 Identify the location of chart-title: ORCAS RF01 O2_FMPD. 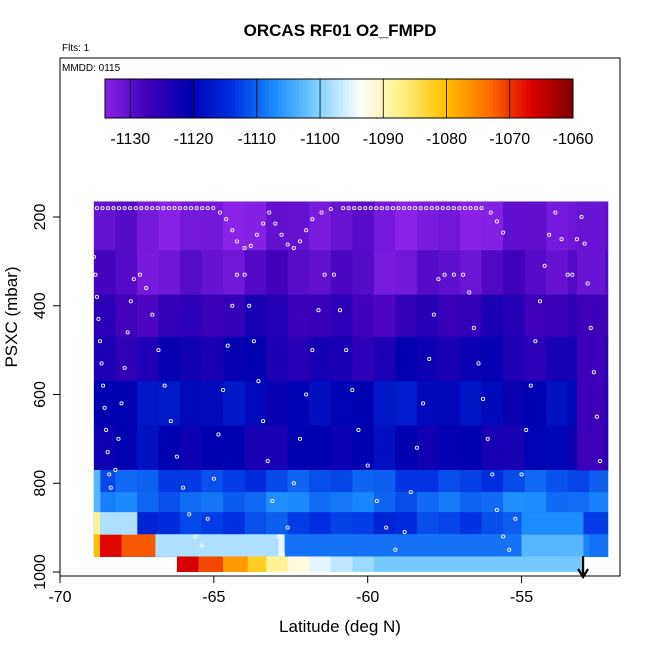
(340, 30).